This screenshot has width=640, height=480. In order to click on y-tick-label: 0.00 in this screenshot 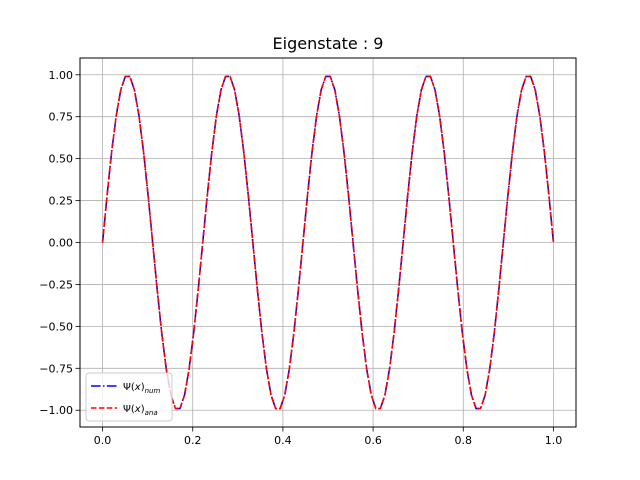, I will do `click(61, 243)`.